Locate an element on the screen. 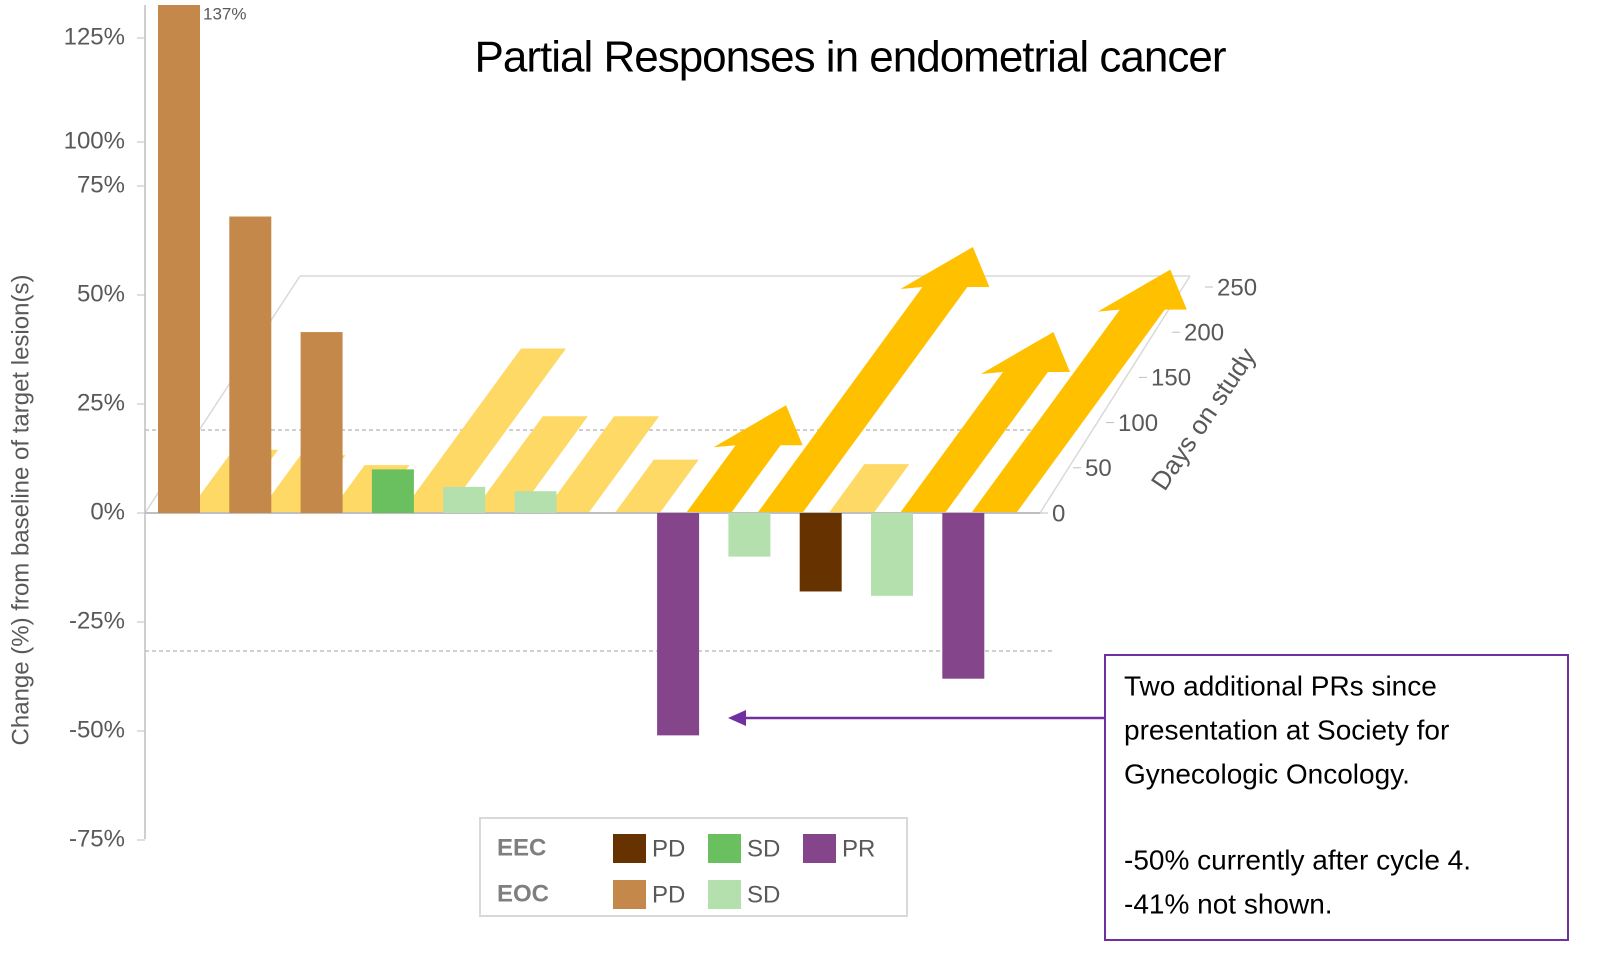  annotation-arrowhead is located at coordinates (737, 718).